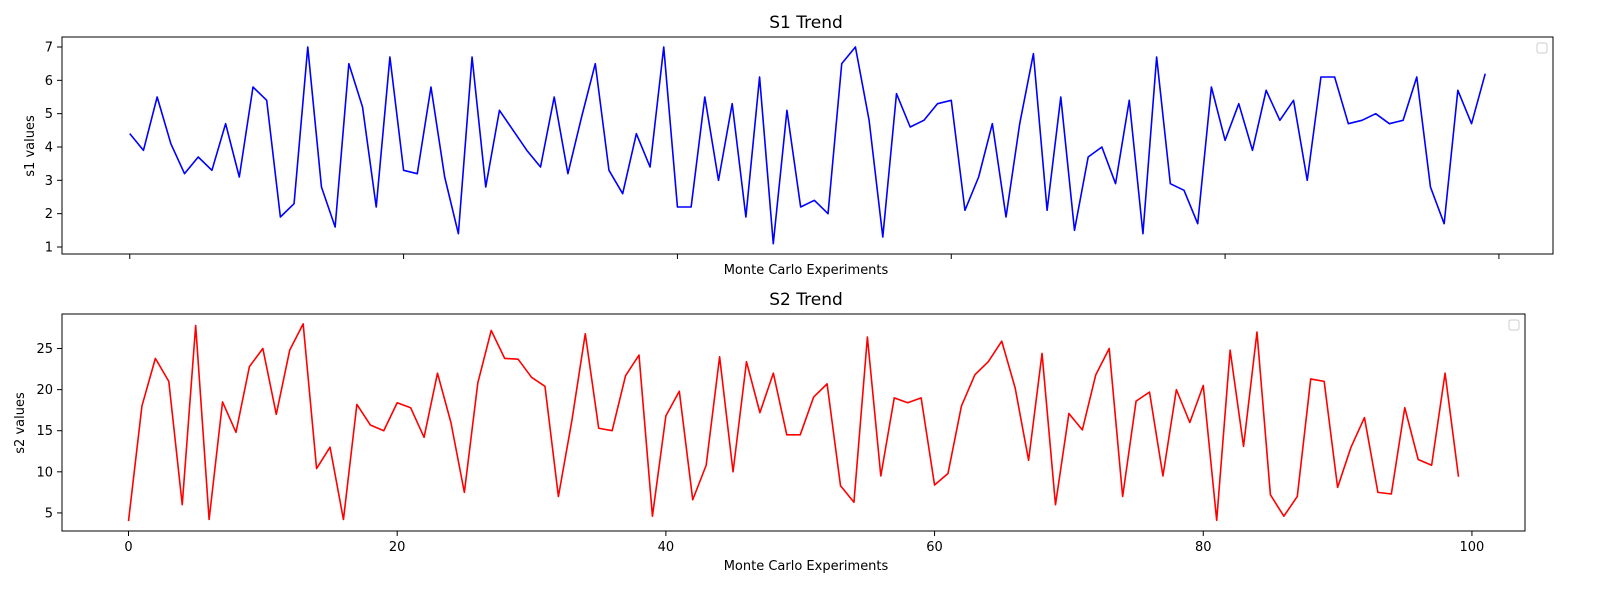 The height and width of the screenshot is (600, 1600). What do you see at coordinates (1542, 48) in the screenshot?
I see `s1-legend` at bounding box center [1542, 48].